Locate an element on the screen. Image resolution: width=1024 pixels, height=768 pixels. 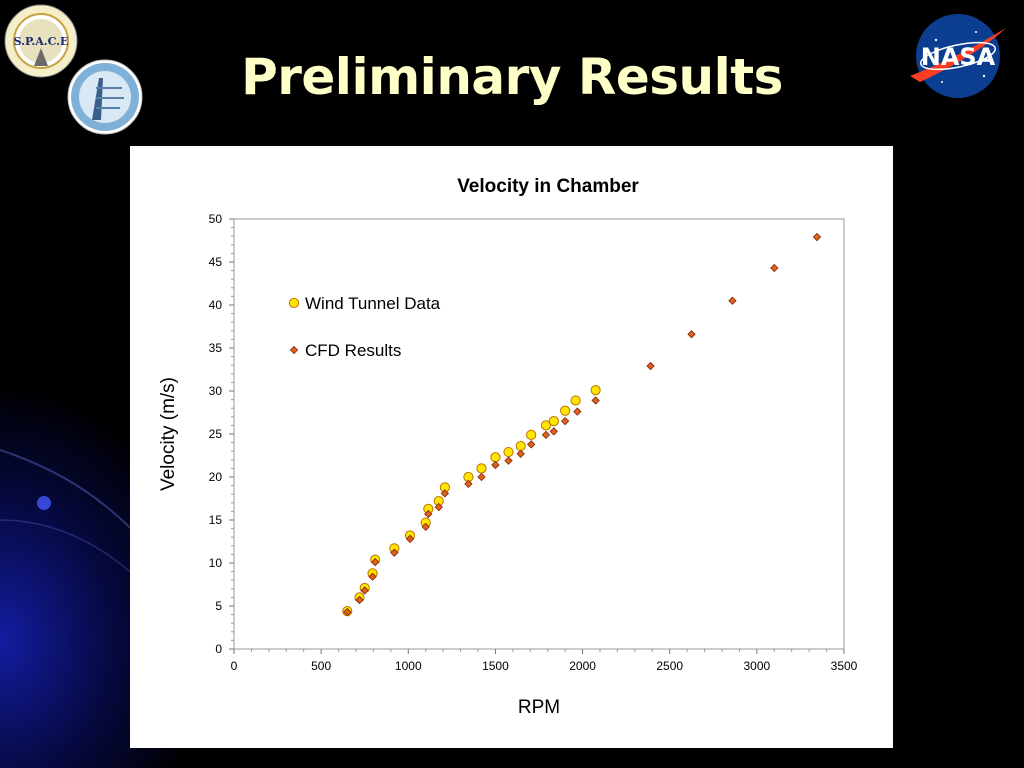
x-axis-title: RPM is located at coordinates (539, 707).